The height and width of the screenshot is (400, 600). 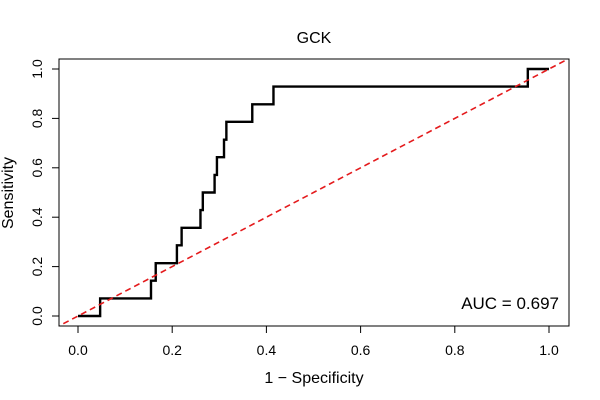 What do you see at coordinates (313, 341) in the screenshot?
I see `x-axis: 0.0 0.2 0.4 0.6 0.8 1.0` at bounding box center [313, 341].